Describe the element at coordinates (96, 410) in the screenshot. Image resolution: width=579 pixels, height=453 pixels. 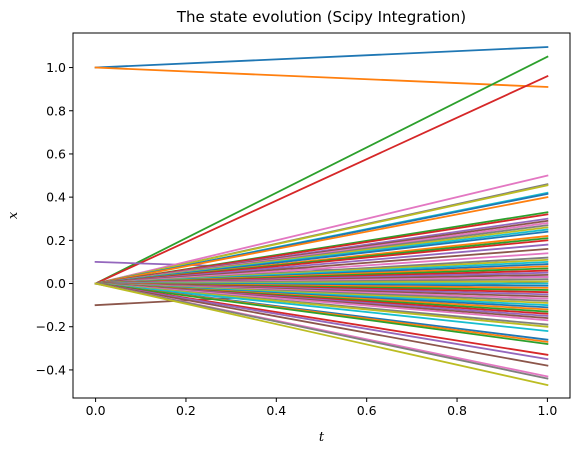
I see `x-tick-label: 0.0` at that location.